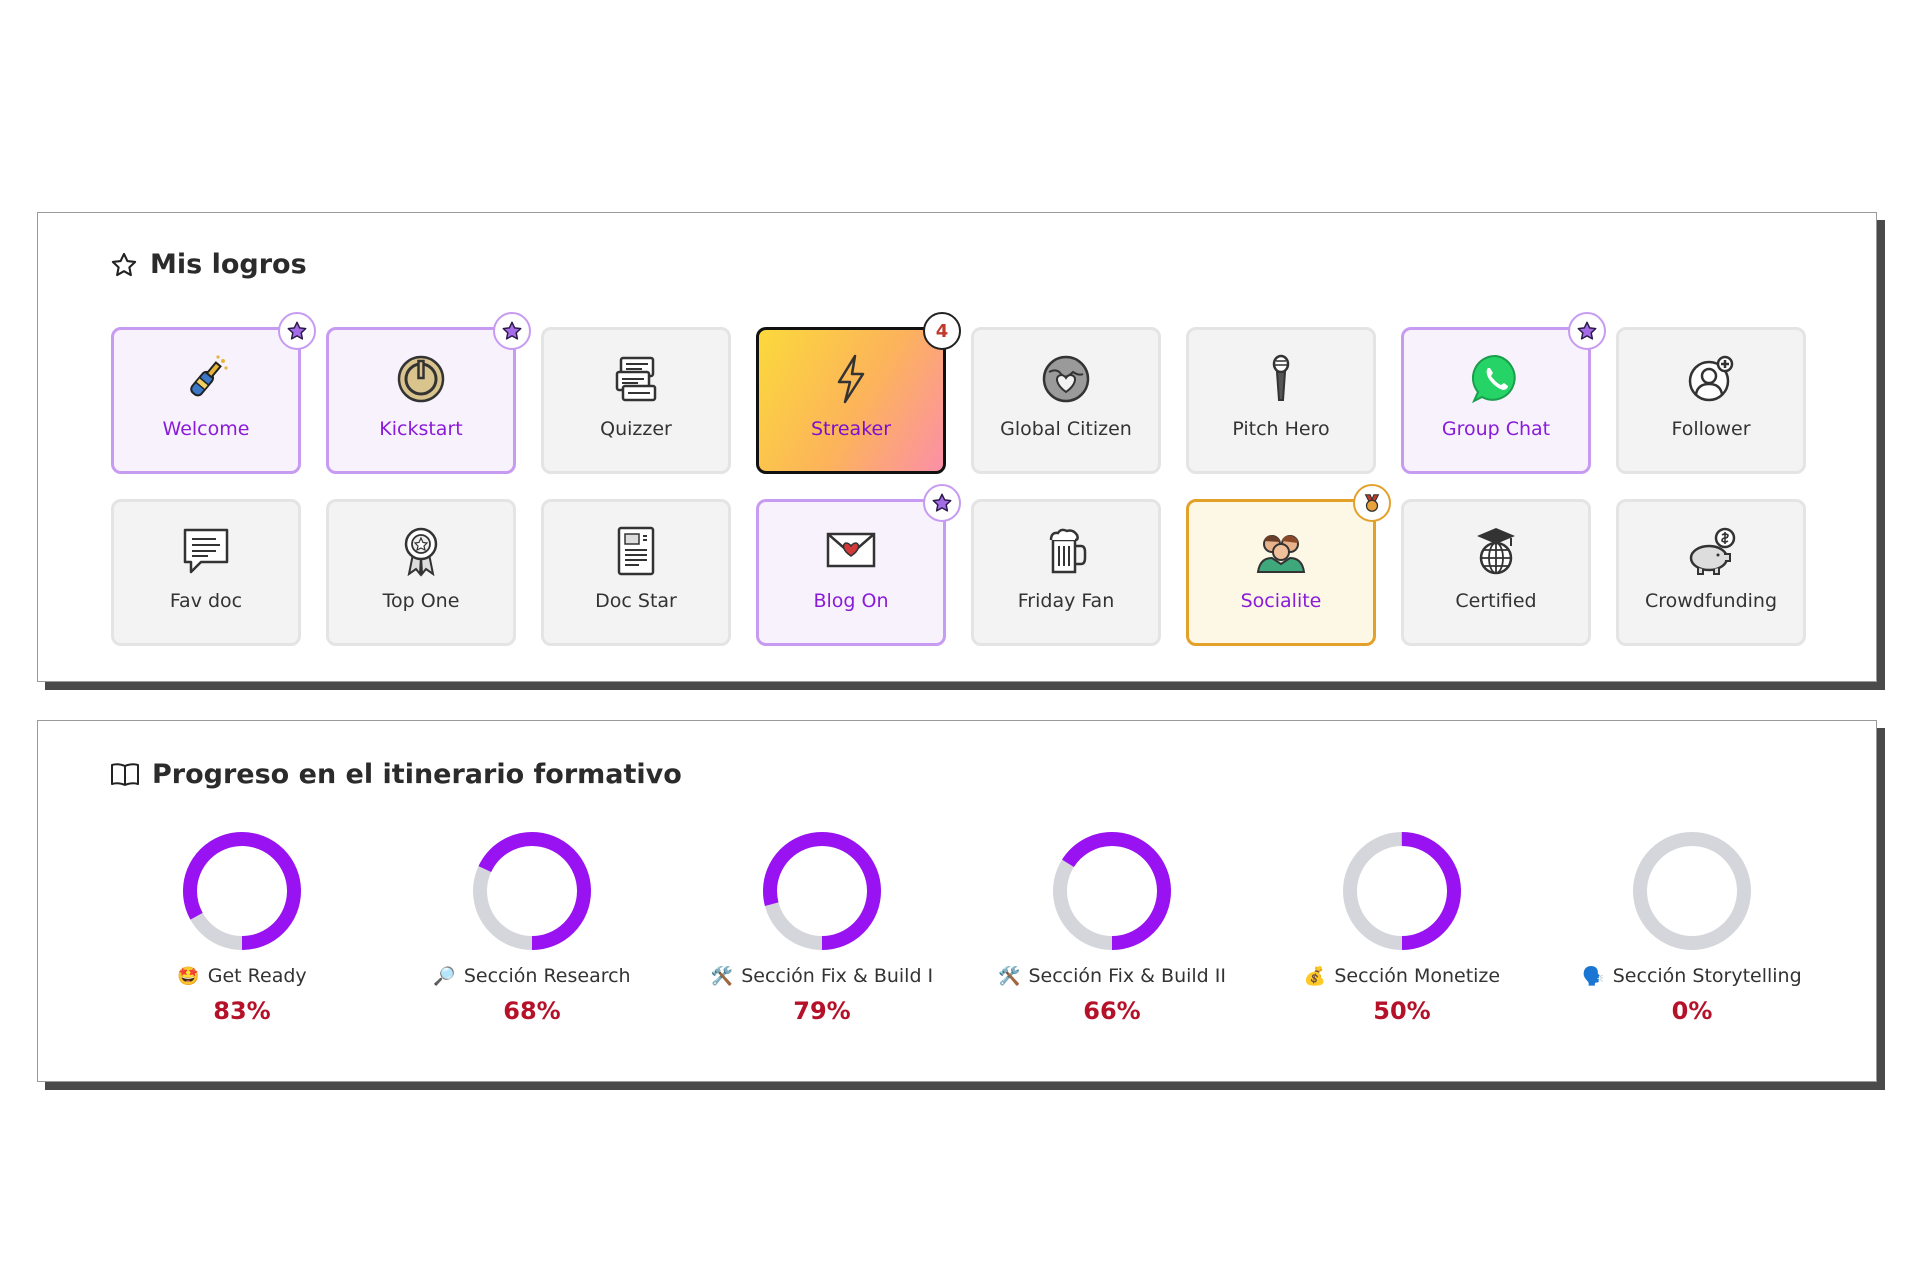 This screenshot has height=1280, width=1920. Describe the element at coordinates (531, 976) in the screenshot. I see `progress-section-label: 🔎 Sección Research` at that location.